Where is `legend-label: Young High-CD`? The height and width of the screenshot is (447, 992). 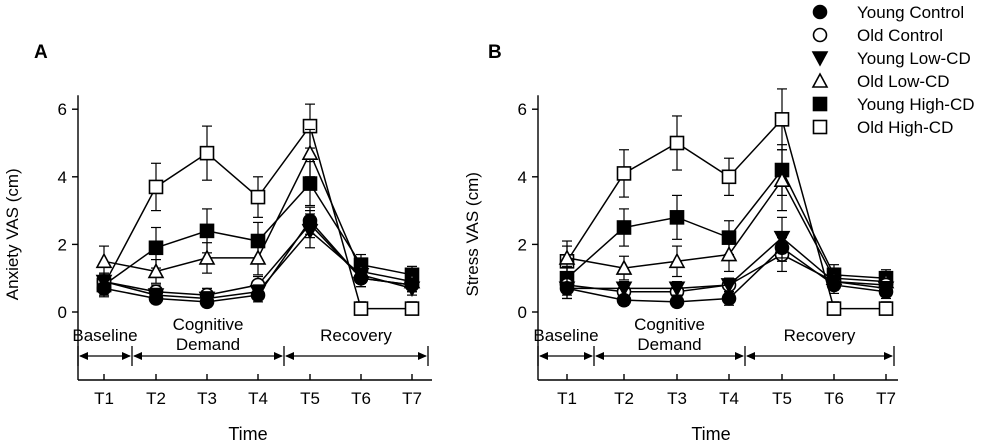
legend-label: Young High-CD is located at coordinates (916, 104).